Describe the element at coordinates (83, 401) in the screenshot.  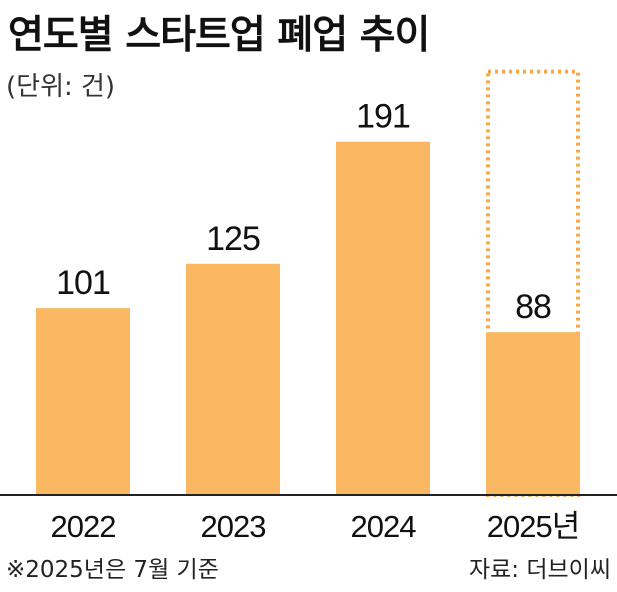
I see `bar-2022` at that location.